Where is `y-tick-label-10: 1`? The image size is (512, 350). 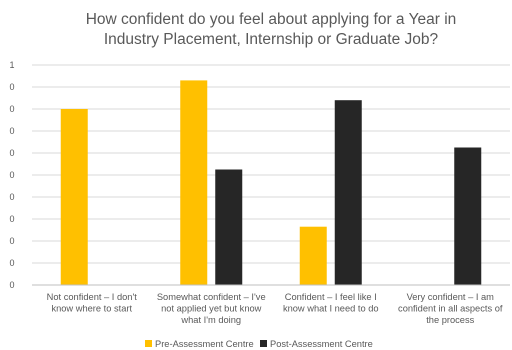 y-tick-label-10: 1 is located at coordinates (11, 65).